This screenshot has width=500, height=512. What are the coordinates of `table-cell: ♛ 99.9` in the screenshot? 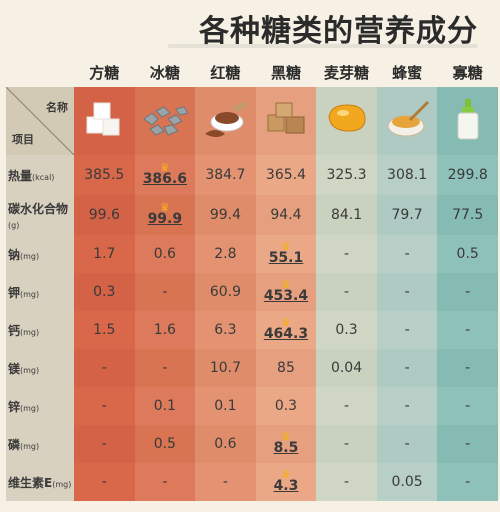 It's located at (165, 215).